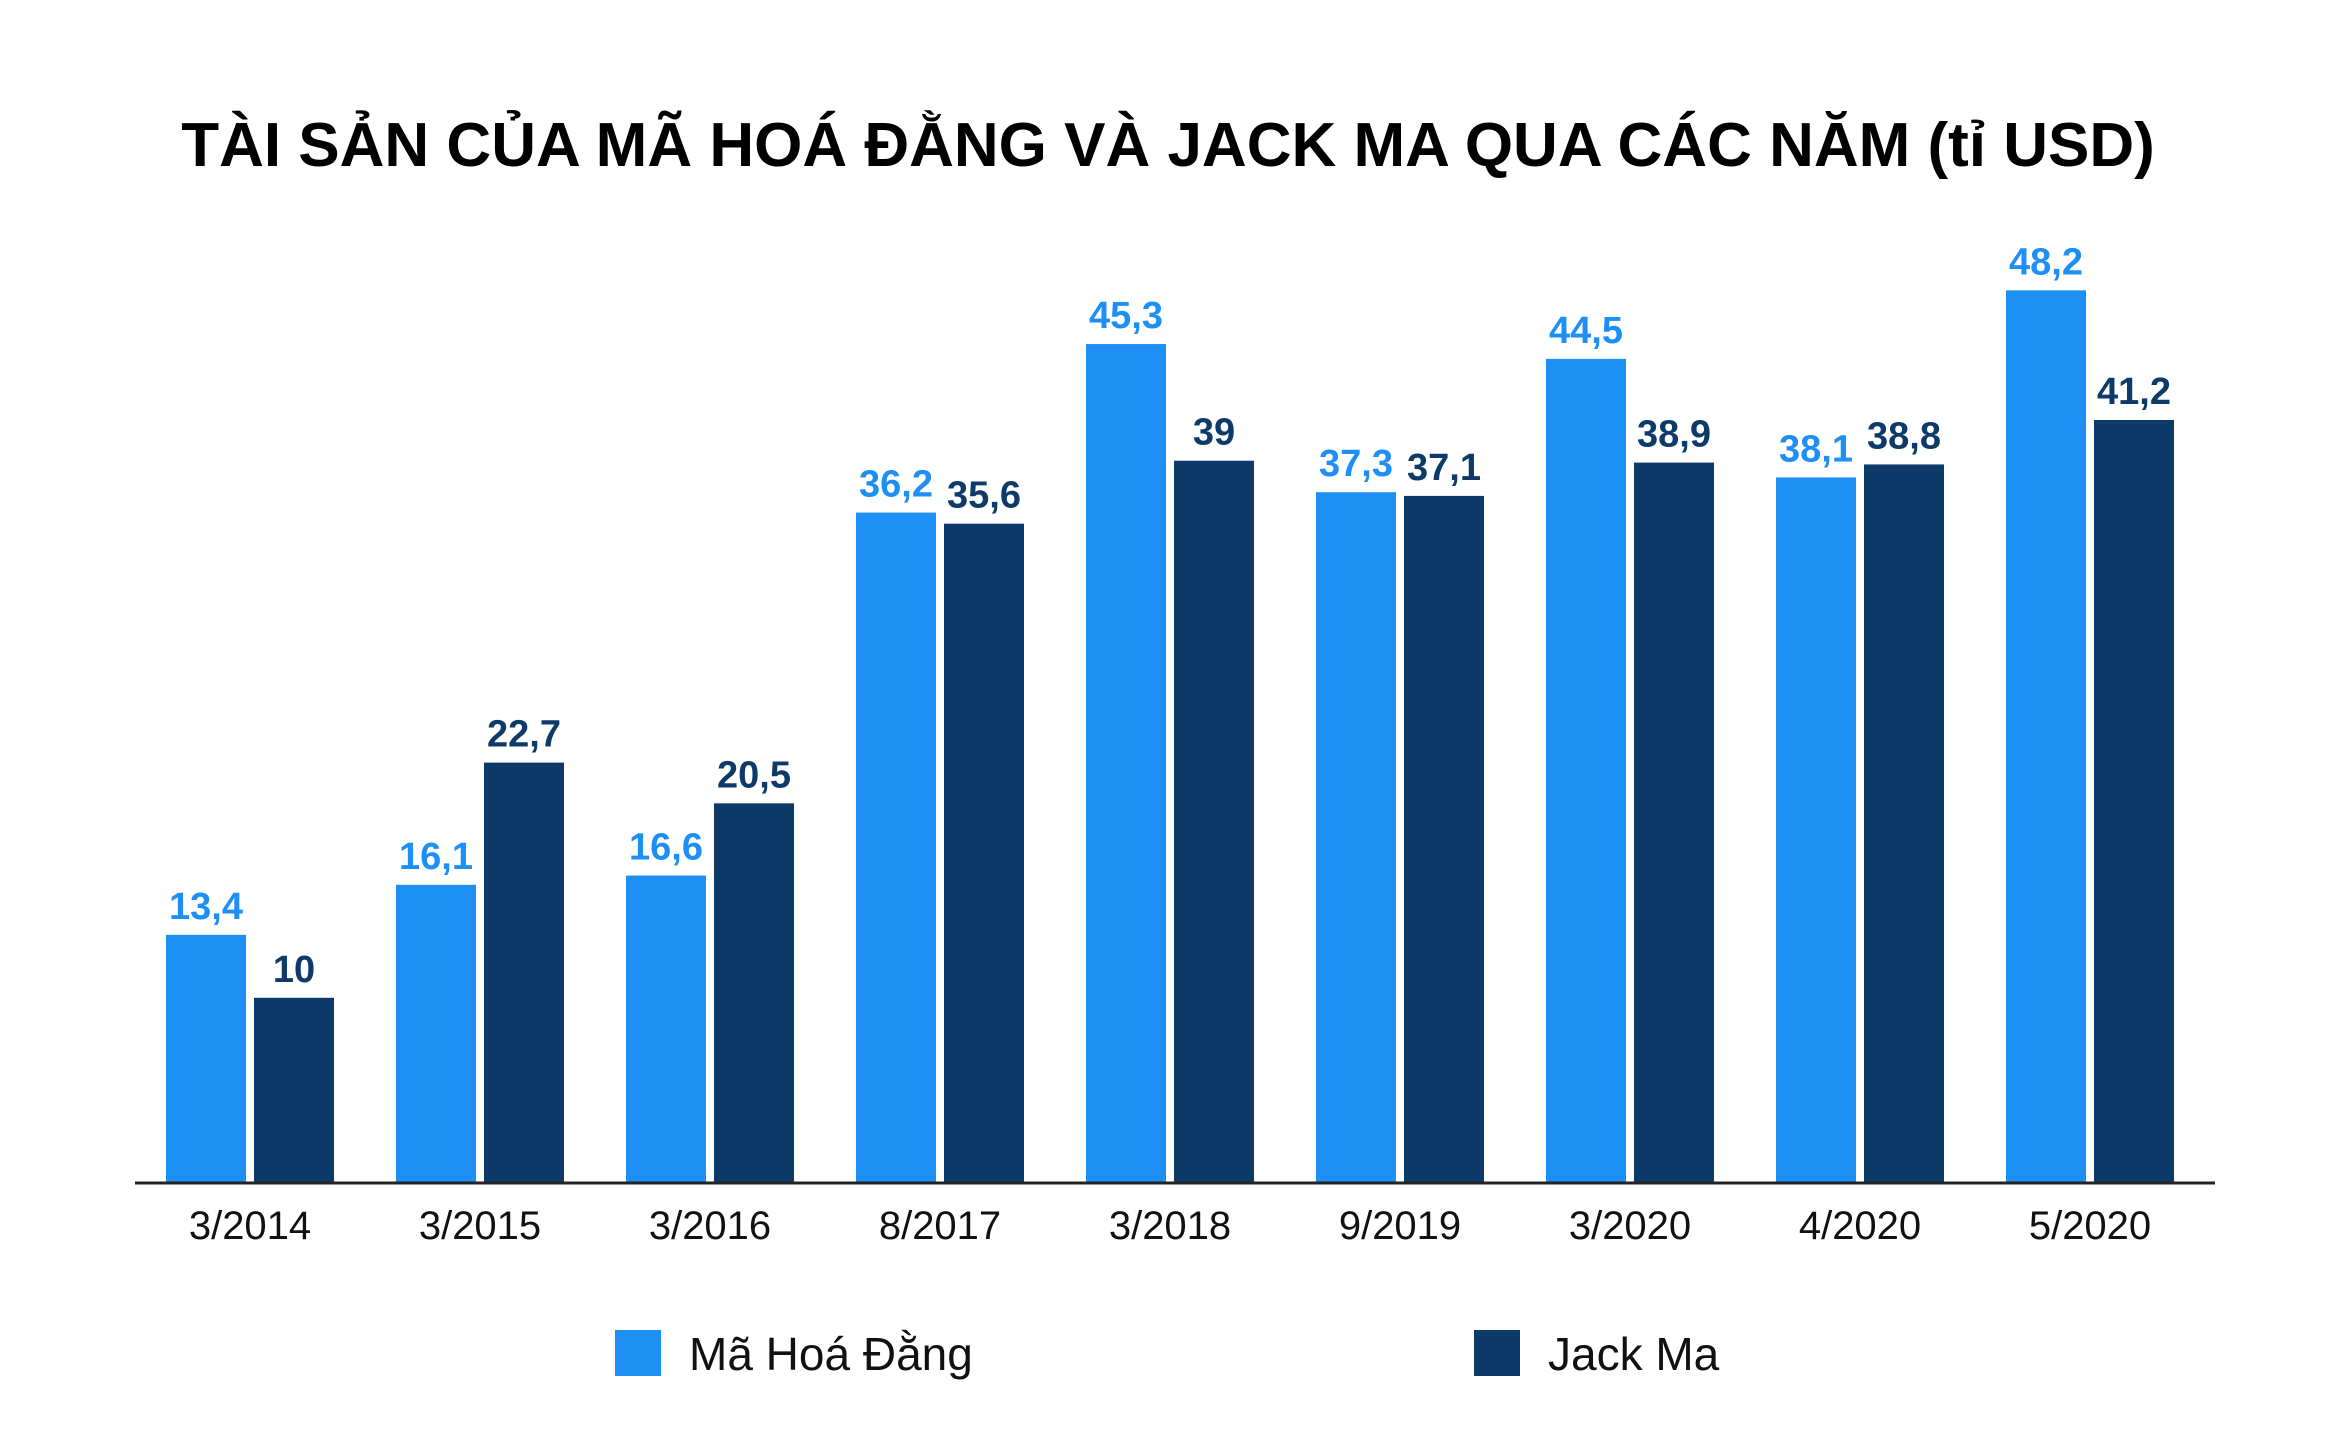 The image size is (2336, 1440). Describe the element at coordinates (1630, 1226) in the screenshot. I see `x-tick-label-6: 3/2020` at that location.